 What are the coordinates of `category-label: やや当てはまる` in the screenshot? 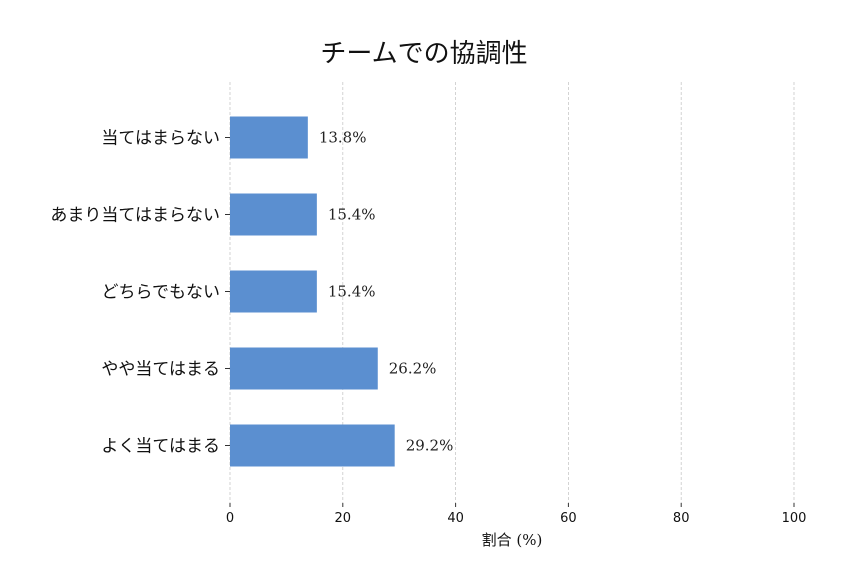 It's located at (160, 370).